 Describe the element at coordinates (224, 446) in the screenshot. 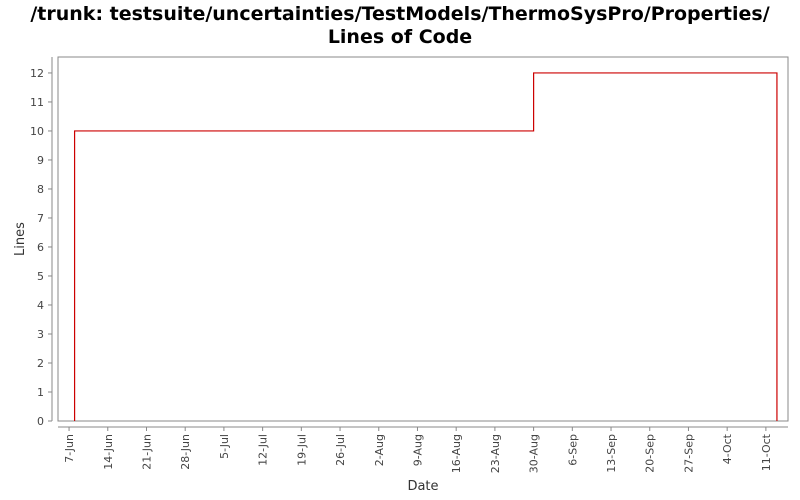

I see `x-tick-label: 5-Jul` at that location.